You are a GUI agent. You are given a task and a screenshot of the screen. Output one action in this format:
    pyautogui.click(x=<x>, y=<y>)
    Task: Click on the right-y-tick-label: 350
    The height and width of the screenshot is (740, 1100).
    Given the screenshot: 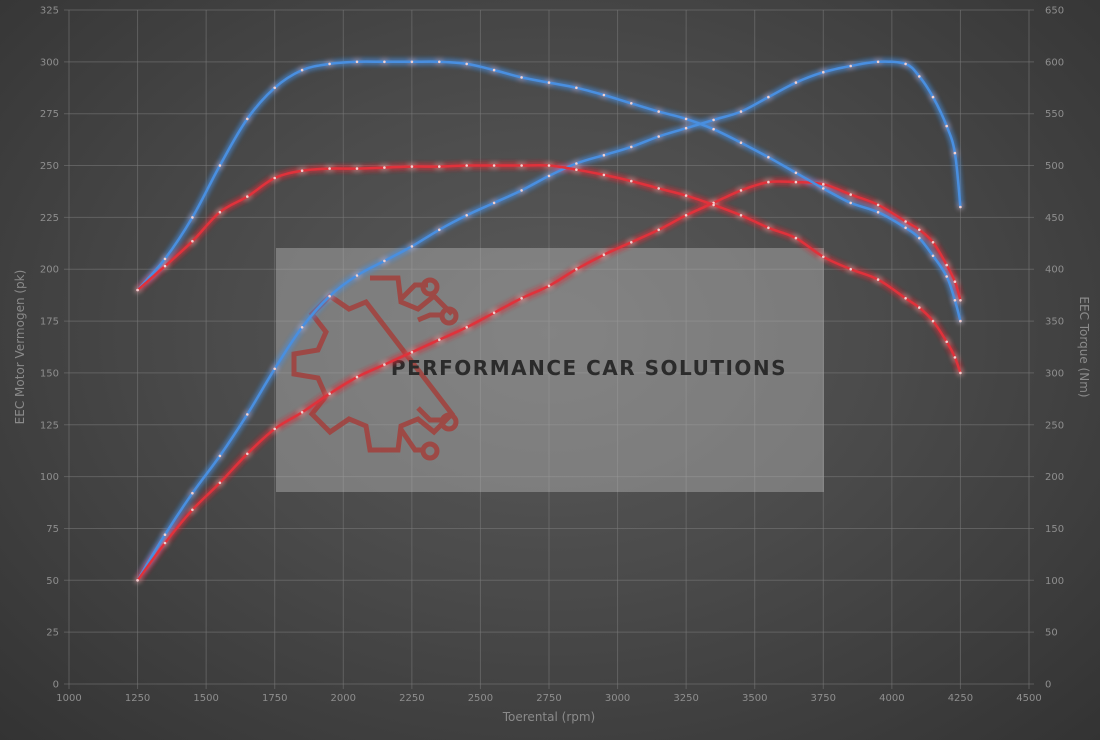 What is the action you would take?
    pyautogui.click(x=1054, y=322)
    